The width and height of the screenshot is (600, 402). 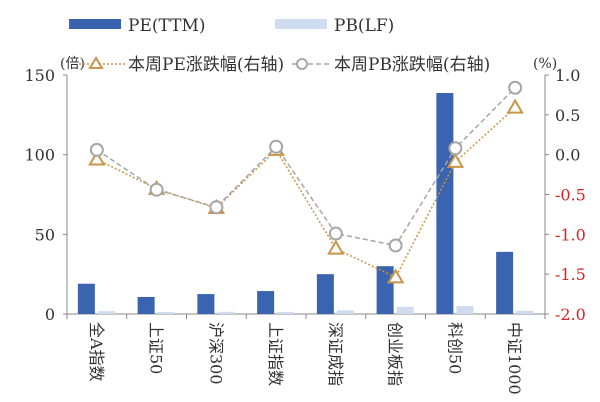 What do you see at coordinates (570, 195) in the screenshot?
I see `right-tick-label: -0.5` at bounding box center [570, 195].